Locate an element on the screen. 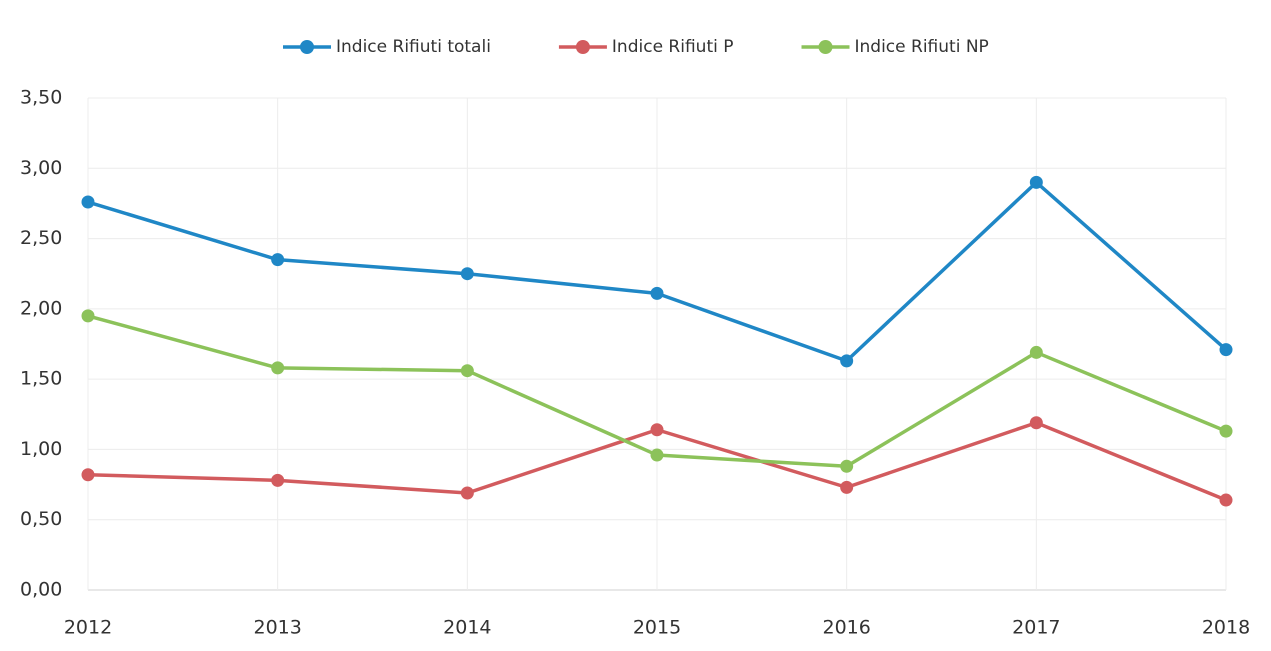 The image size is (1271, 651). x-tick-label: 2017 is located at coordinates (1036, 628).